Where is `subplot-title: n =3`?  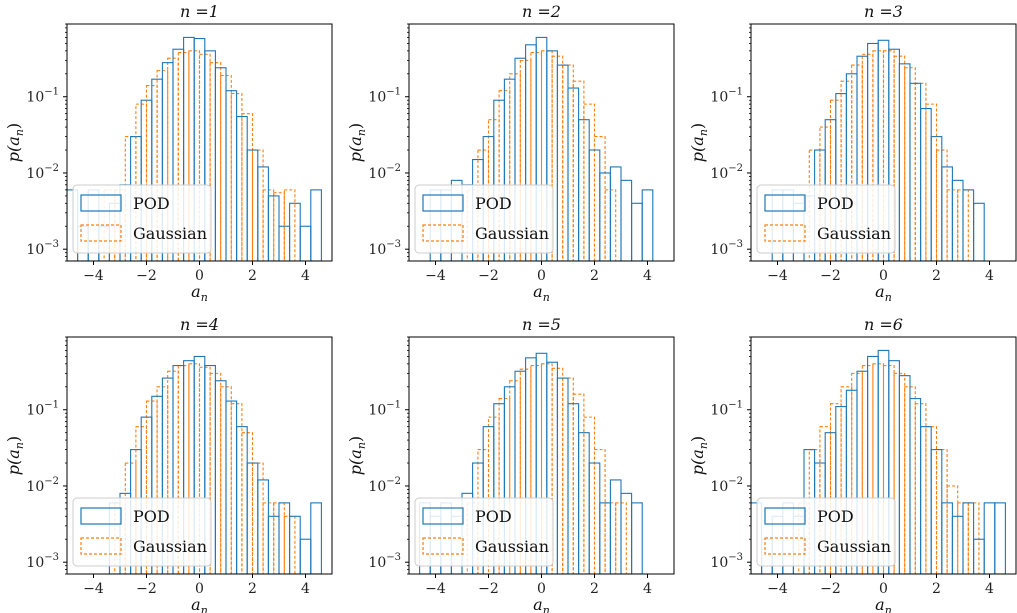
subplot-title: n =3 is located at coordinates (883, 11).